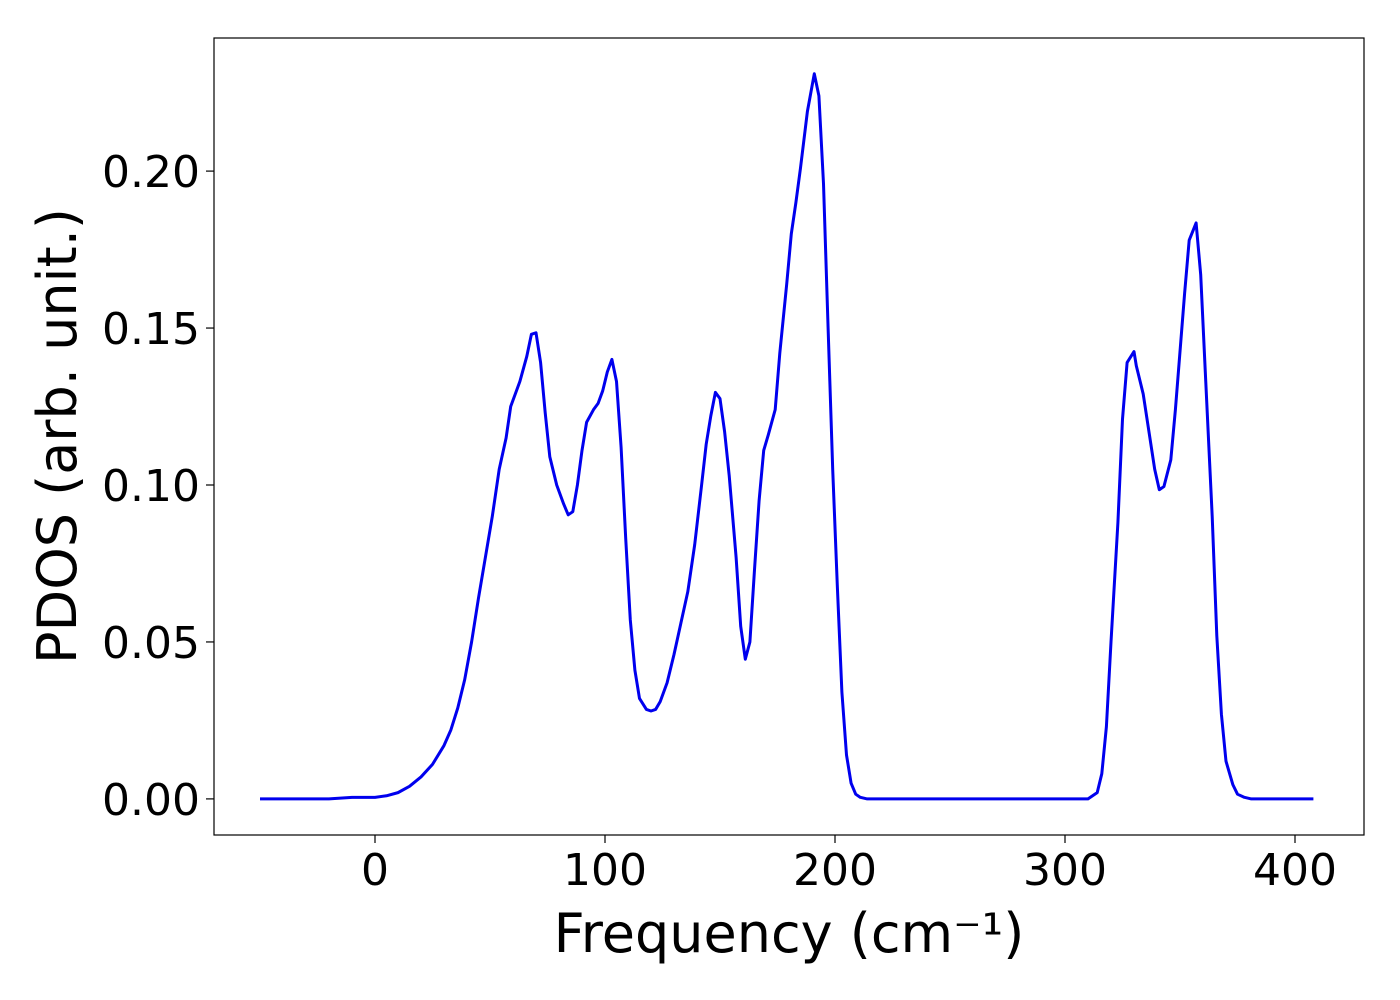 The image size is (1400, 1000). What do you see at coordinates (57, 436) in the screenshot?
I see `y-axis-label: PDOS (arb. unit.)` at bounding box center [57, 436].